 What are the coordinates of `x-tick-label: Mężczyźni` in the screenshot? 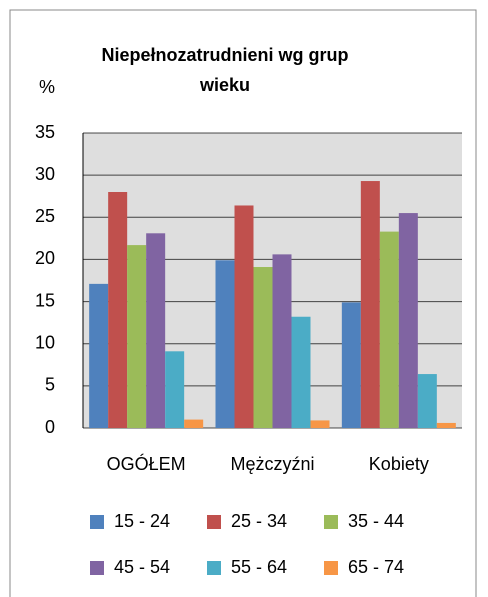 It's located at (272, 464).